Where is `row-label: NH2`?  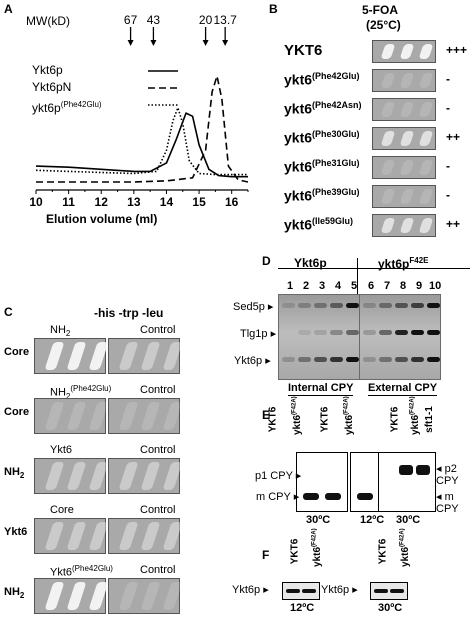
row-label: NH2 is located at coordinates (14, 593).